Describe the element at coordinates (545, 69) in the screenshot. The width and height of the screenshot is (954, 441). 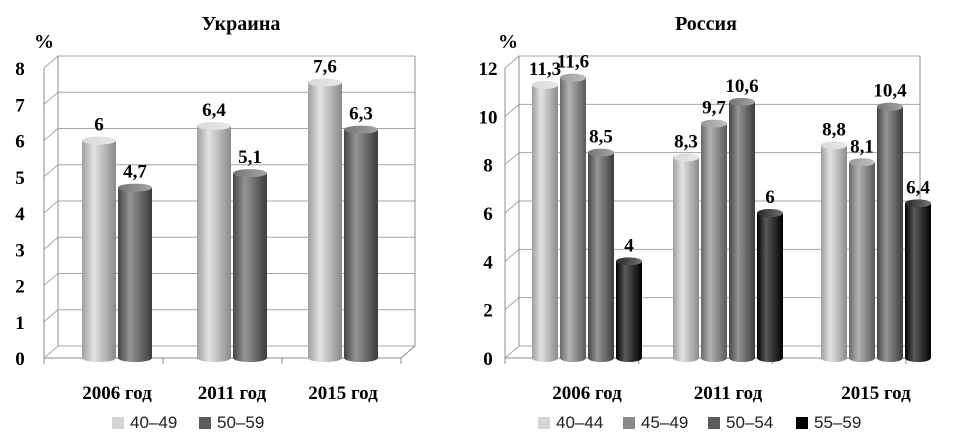
I see `russia-data-label: 11,3` at that location.